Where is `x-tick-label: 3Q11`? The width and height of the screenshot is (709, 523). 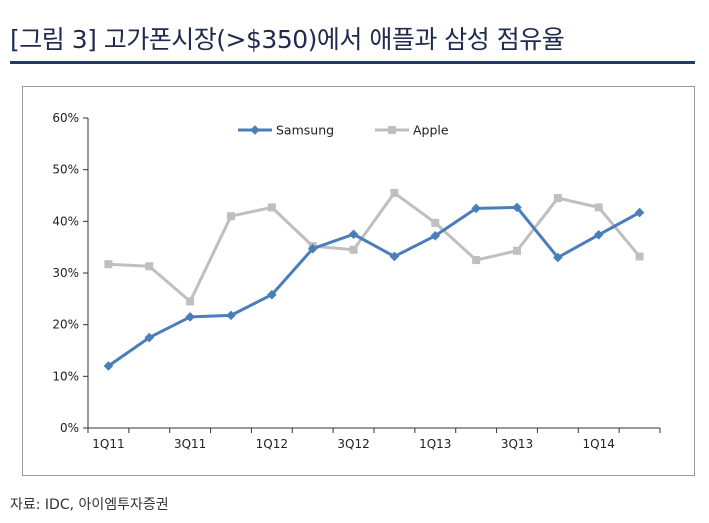
x-tick-label: 3Q11 is located at coordinates (190, 444).